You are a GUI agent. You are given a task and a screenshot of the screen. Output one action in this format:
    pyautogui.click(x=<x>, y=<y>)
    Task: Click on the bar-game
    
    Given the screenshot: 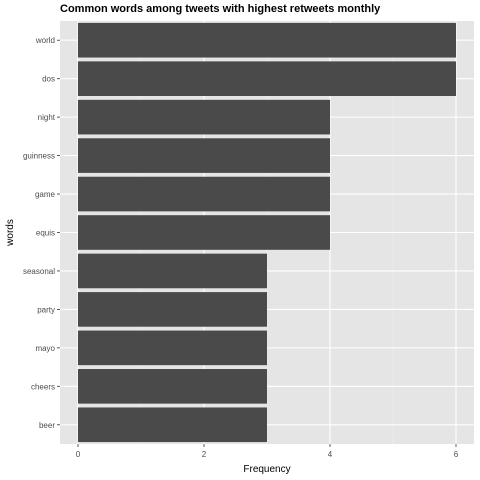 What is the action you would take?
    pyautogui.click(x=204, y=194)
    